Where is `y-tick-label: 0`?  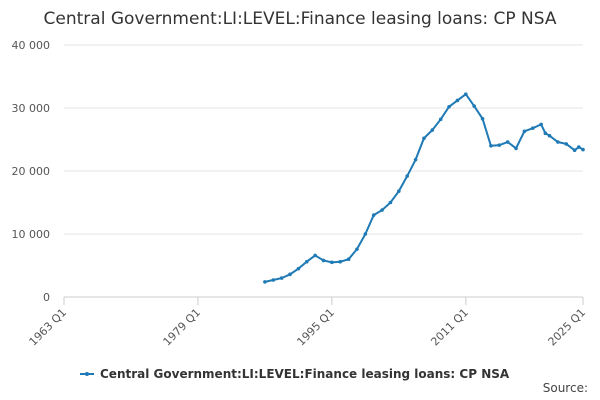 y-tick-label: 0 is located at coordinates (46, 297).